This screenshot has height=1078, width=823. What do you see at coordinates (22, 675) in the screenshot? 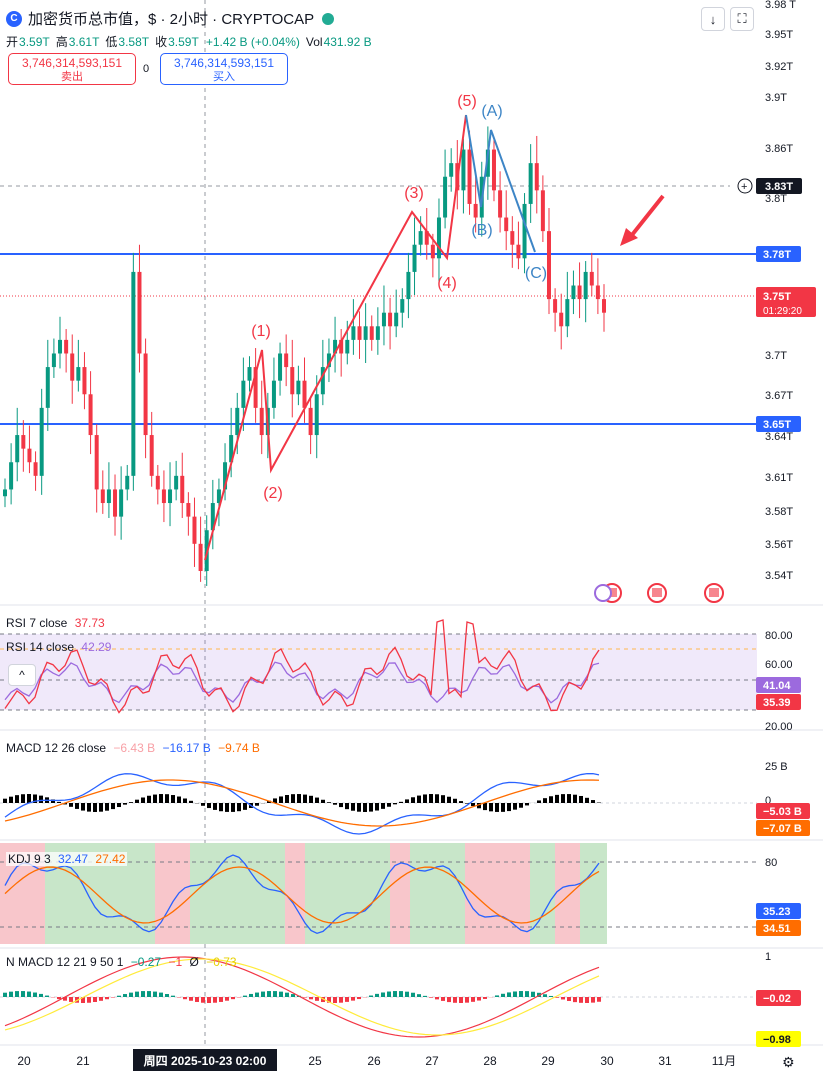
I see `collapse-legend-button: ^` at bounding box center [22, 675].